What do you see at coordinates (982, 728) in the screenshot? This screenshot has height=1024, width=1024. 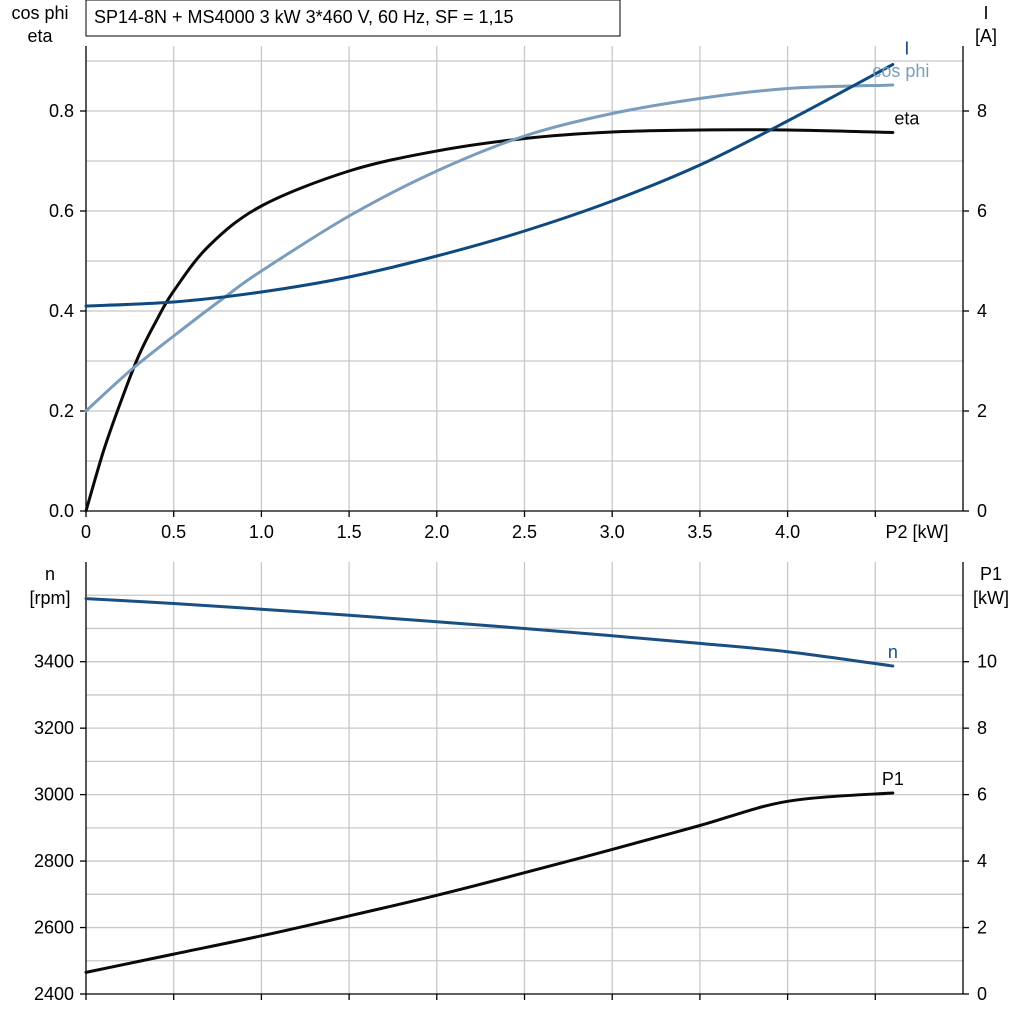 I see `lower-right-tick-label: 8` at bounding box center [982, 728].